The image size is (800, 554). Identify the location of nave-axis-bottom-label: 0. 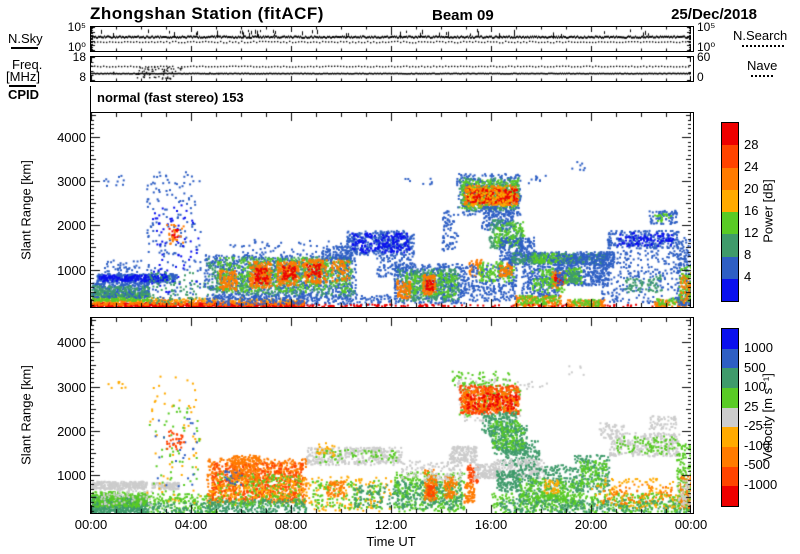
(700, 77).